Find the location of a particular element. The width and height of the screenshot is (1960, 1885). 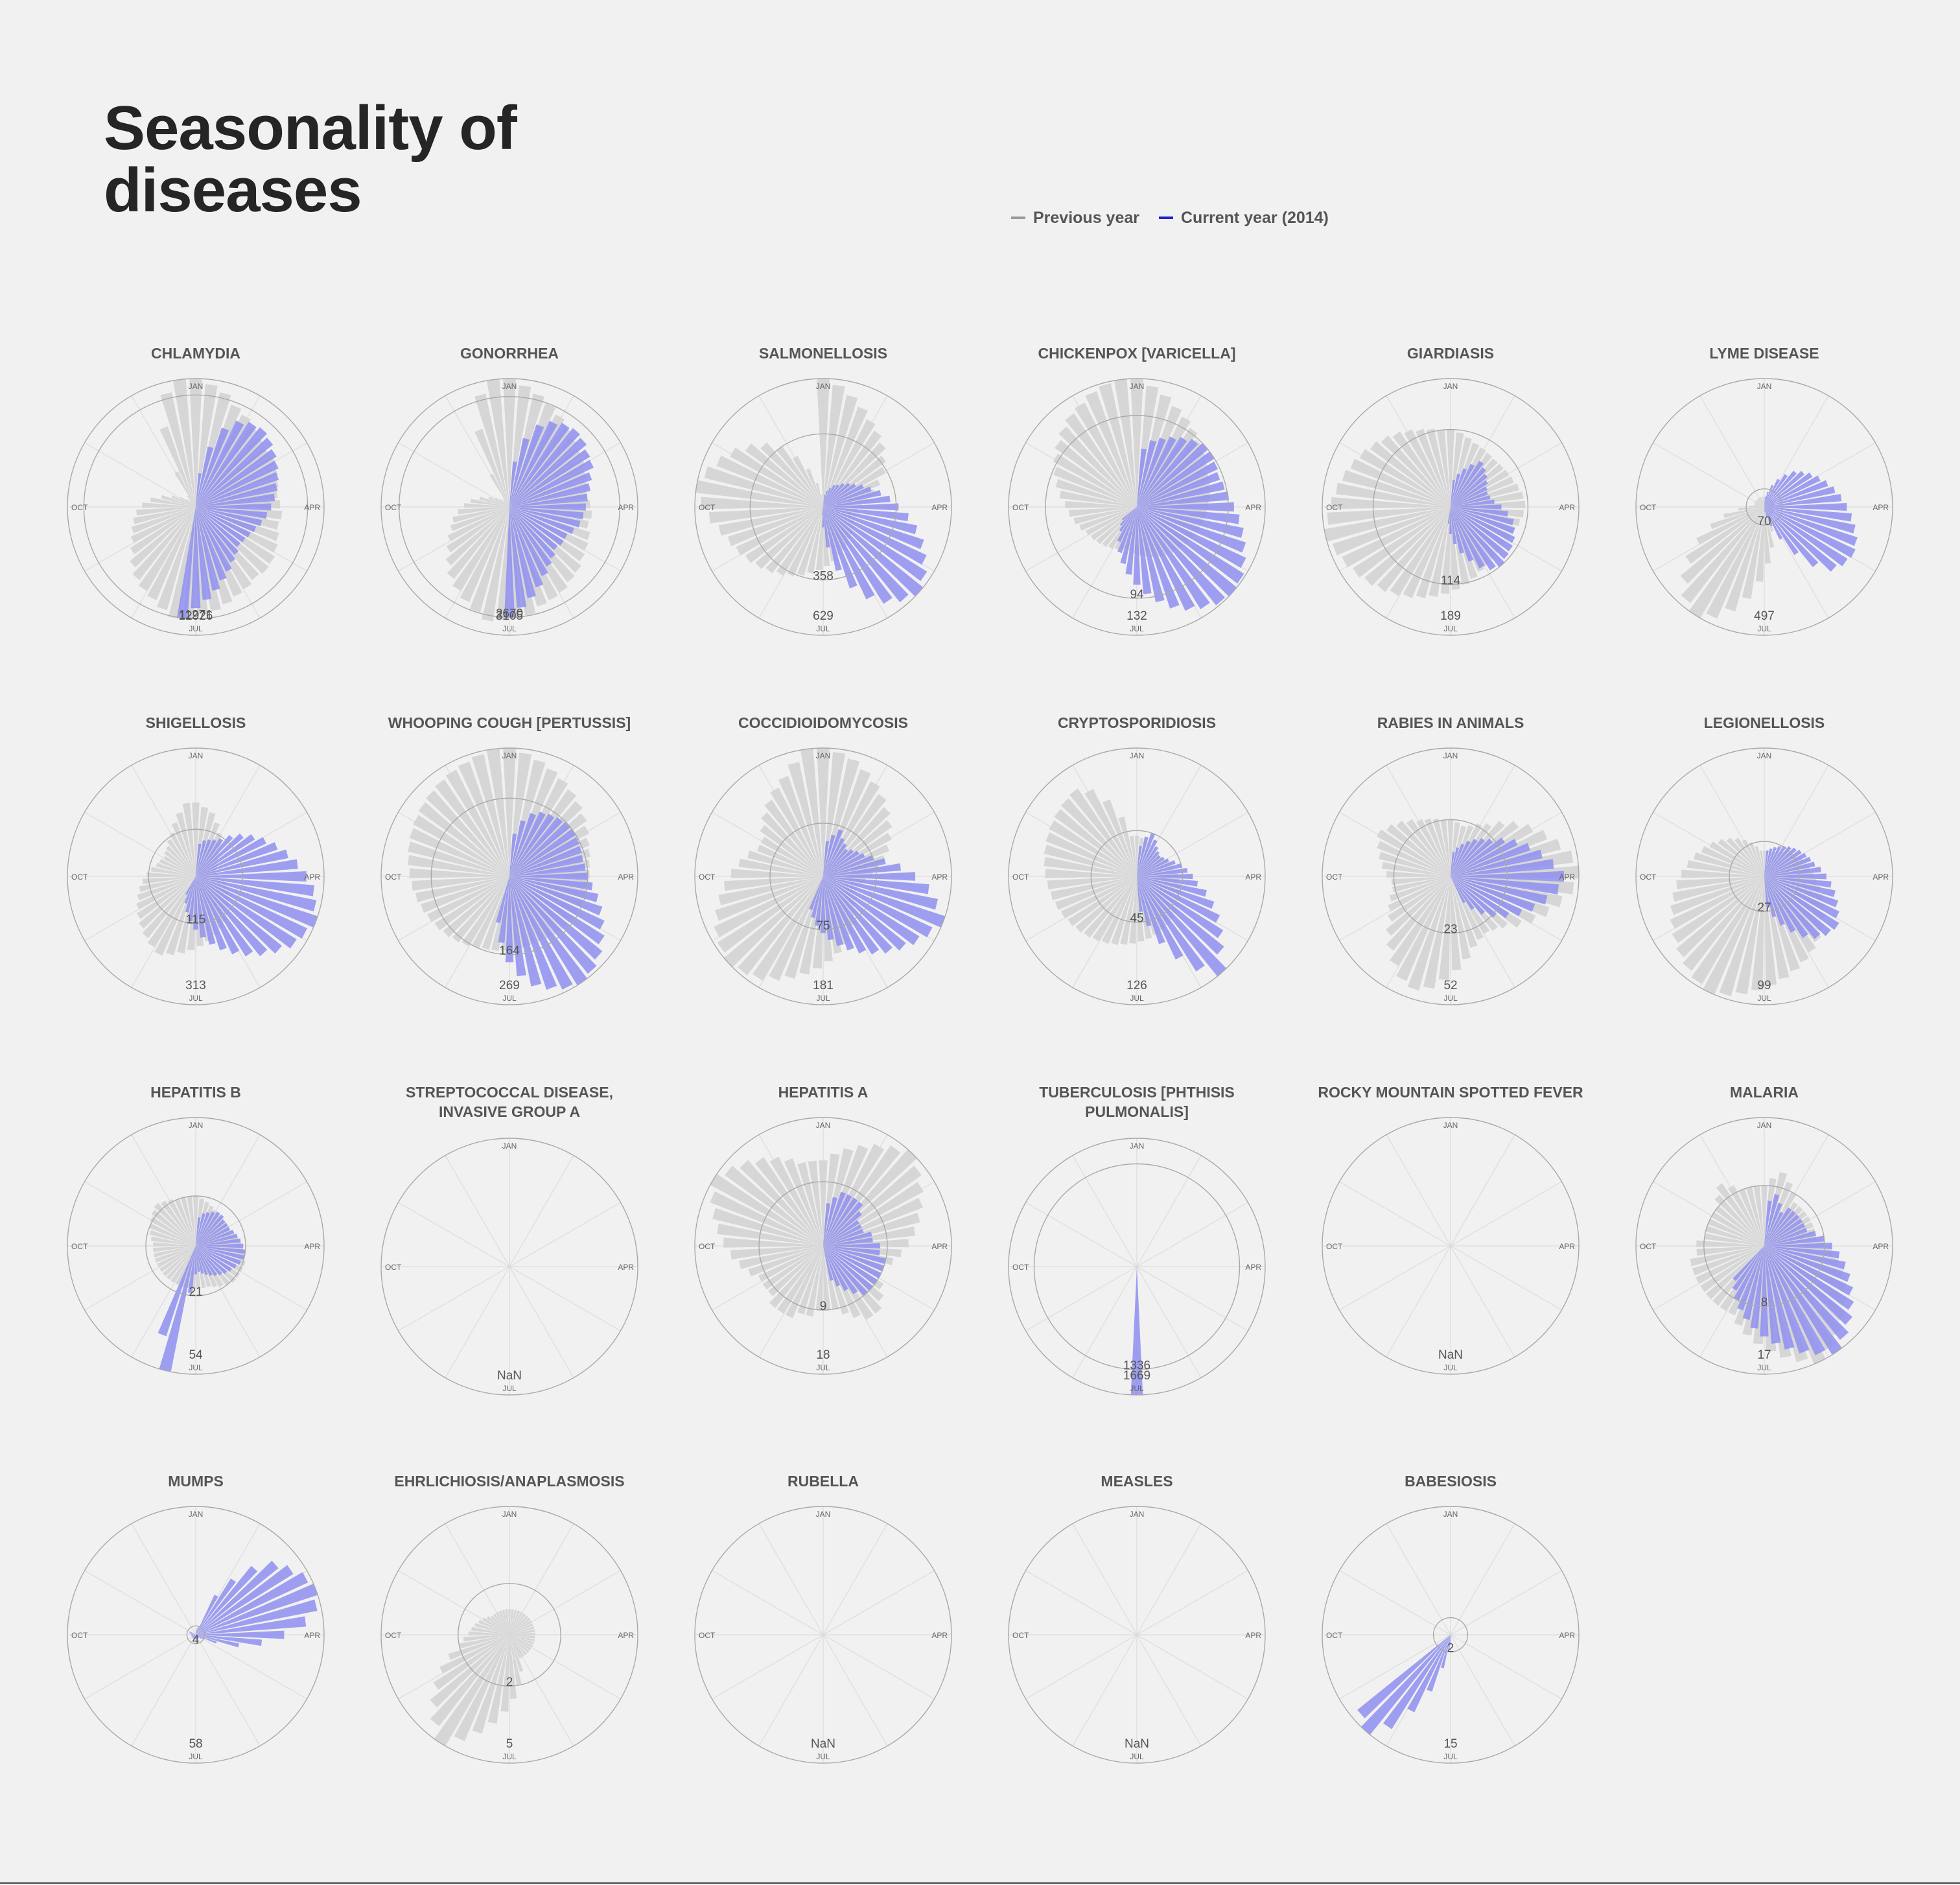

outer-value-label: 54 is located at coordinates (196, 1355).